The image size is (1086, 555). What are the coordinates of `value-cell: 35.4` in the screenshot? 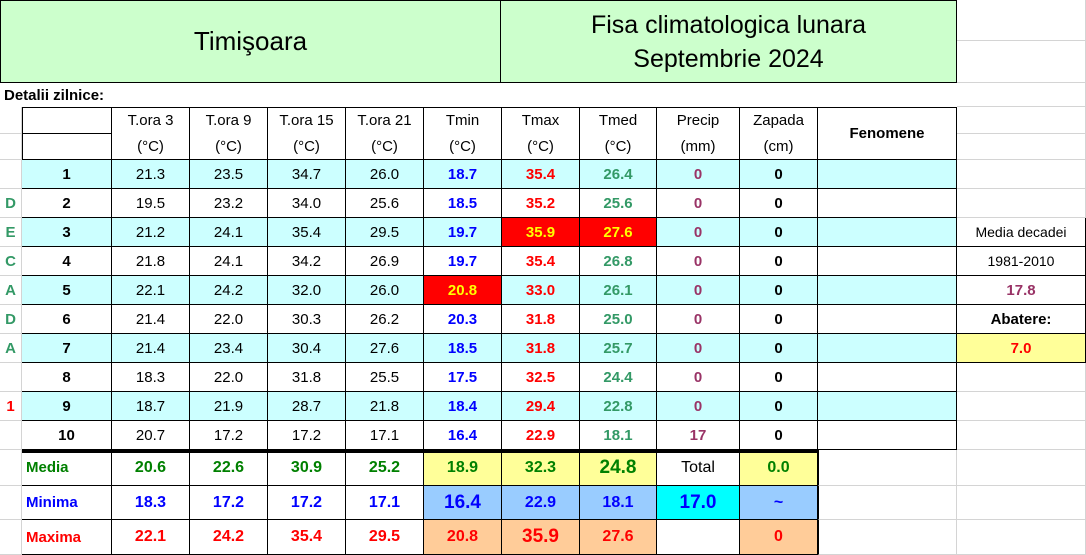 It's located at (307, 232).